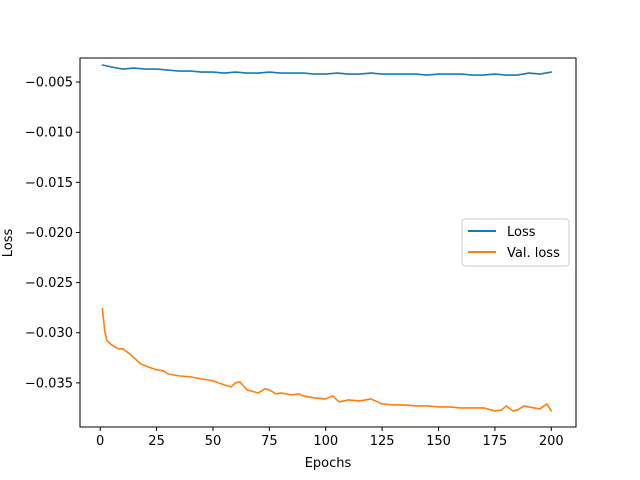 The height and width of the screenshot is (480, 640). I want to click on y-axis-label: Loss, so click(8, 243).